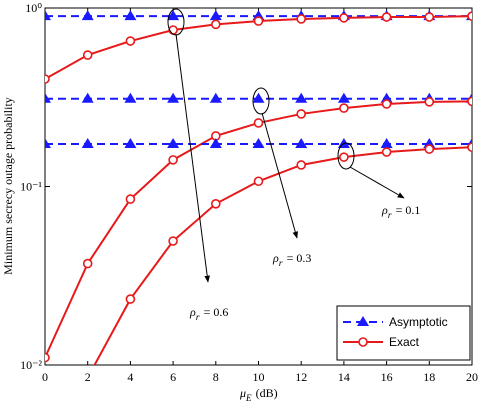  I want to click on x-tick-label: 4, so click(130, 377).